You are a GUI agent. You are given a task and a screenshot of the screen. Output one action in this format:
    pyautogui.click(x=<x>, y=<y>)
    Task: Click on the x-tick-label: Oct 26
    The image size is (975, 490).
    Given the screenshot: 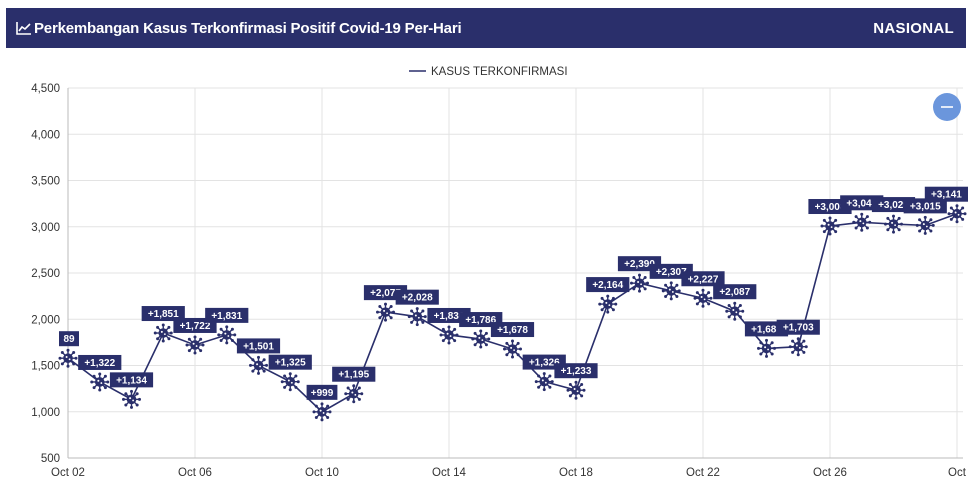 What is the action you would take?
    pyautogui.click(x=830, y=473)
    